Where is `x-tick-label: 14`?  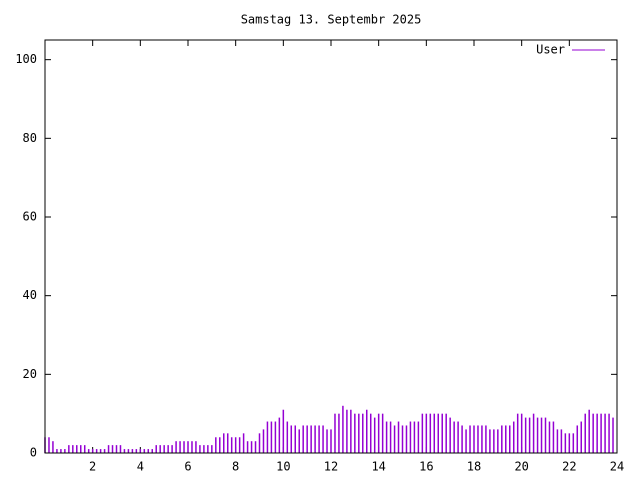
x-tick-label: 14 is located at coordinates (378, 467).